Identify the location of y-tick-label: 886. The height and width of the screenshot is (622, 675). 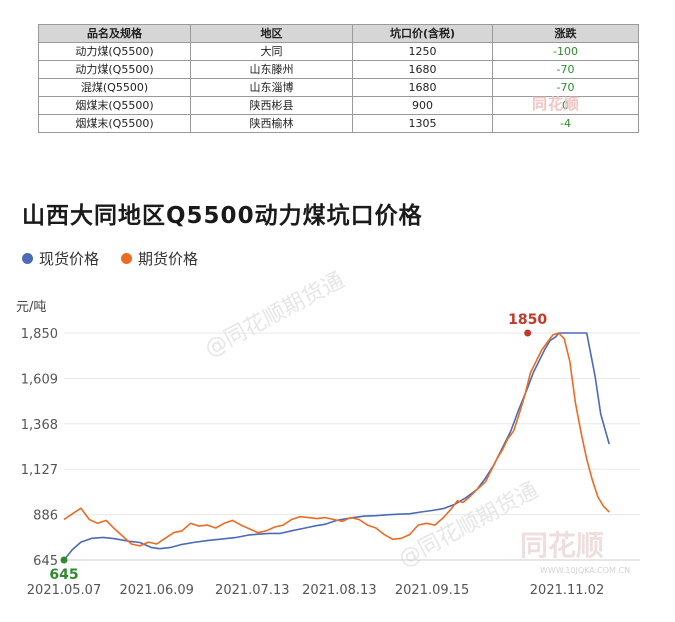
(45, 516).